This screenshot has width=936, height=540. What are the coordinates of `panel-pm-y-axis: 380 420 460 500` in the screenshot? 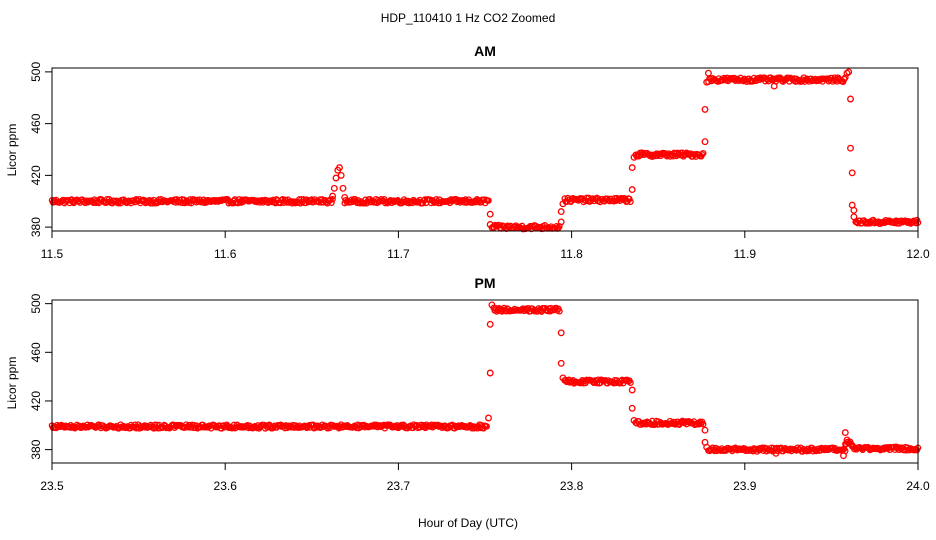 It's located at (40, 376).